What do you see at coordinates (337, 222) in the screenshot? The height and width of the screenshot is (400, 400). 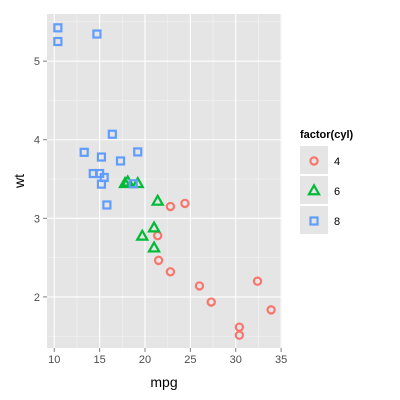 I see `legend-label: 8` at bounding box center [337, 222].